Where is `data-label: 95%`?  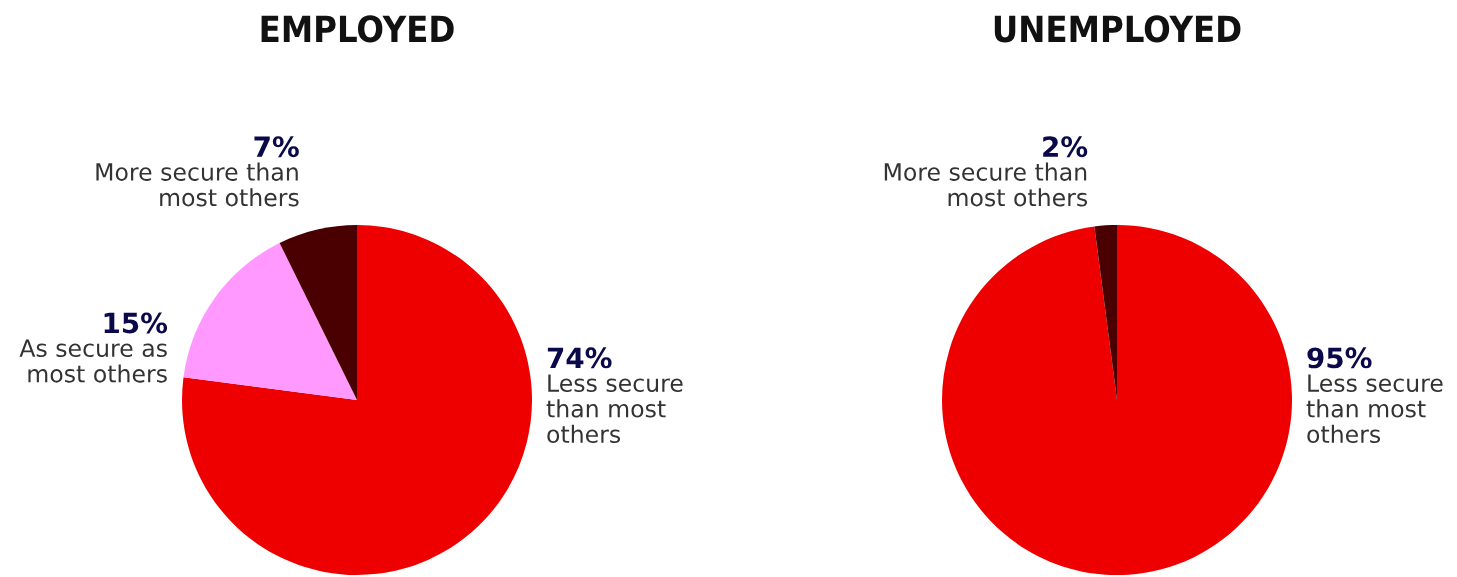
data-label: 95% is located at coordinates (1339, 358).